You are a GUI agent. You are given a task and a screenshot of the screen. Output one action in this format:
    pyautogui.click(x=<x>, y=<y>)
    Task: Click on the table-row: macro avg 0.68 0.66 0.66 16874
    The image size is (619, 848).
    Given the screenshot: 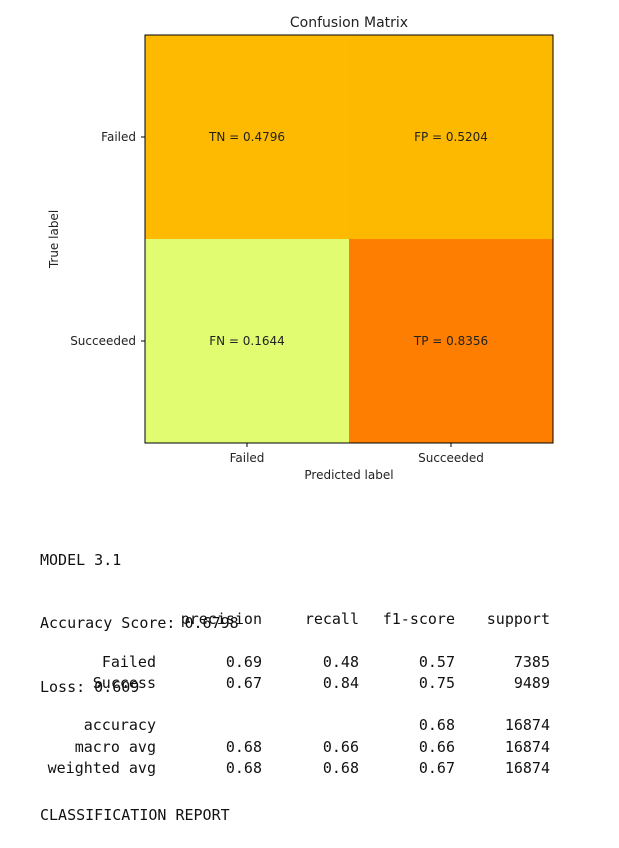 What is the action you would take?
    pyautogui.click(x=295, y=748)
    